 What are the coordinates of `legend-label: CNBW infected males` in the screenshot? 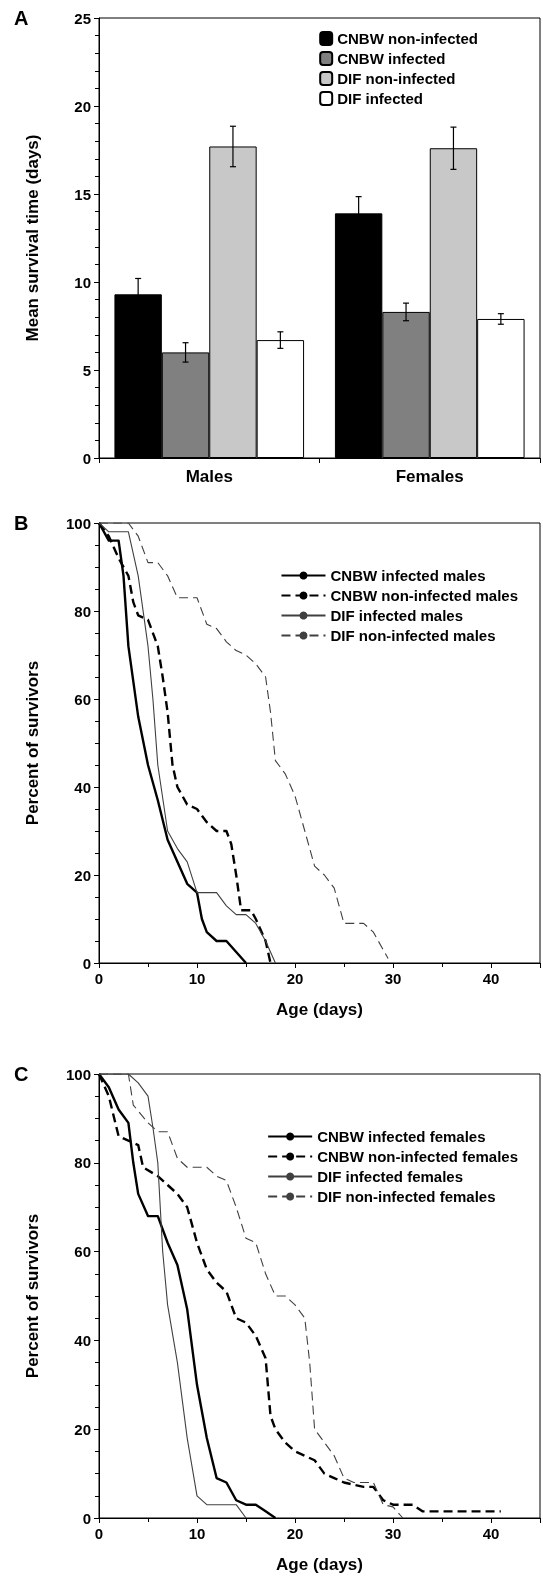 It's located at (408, 575).